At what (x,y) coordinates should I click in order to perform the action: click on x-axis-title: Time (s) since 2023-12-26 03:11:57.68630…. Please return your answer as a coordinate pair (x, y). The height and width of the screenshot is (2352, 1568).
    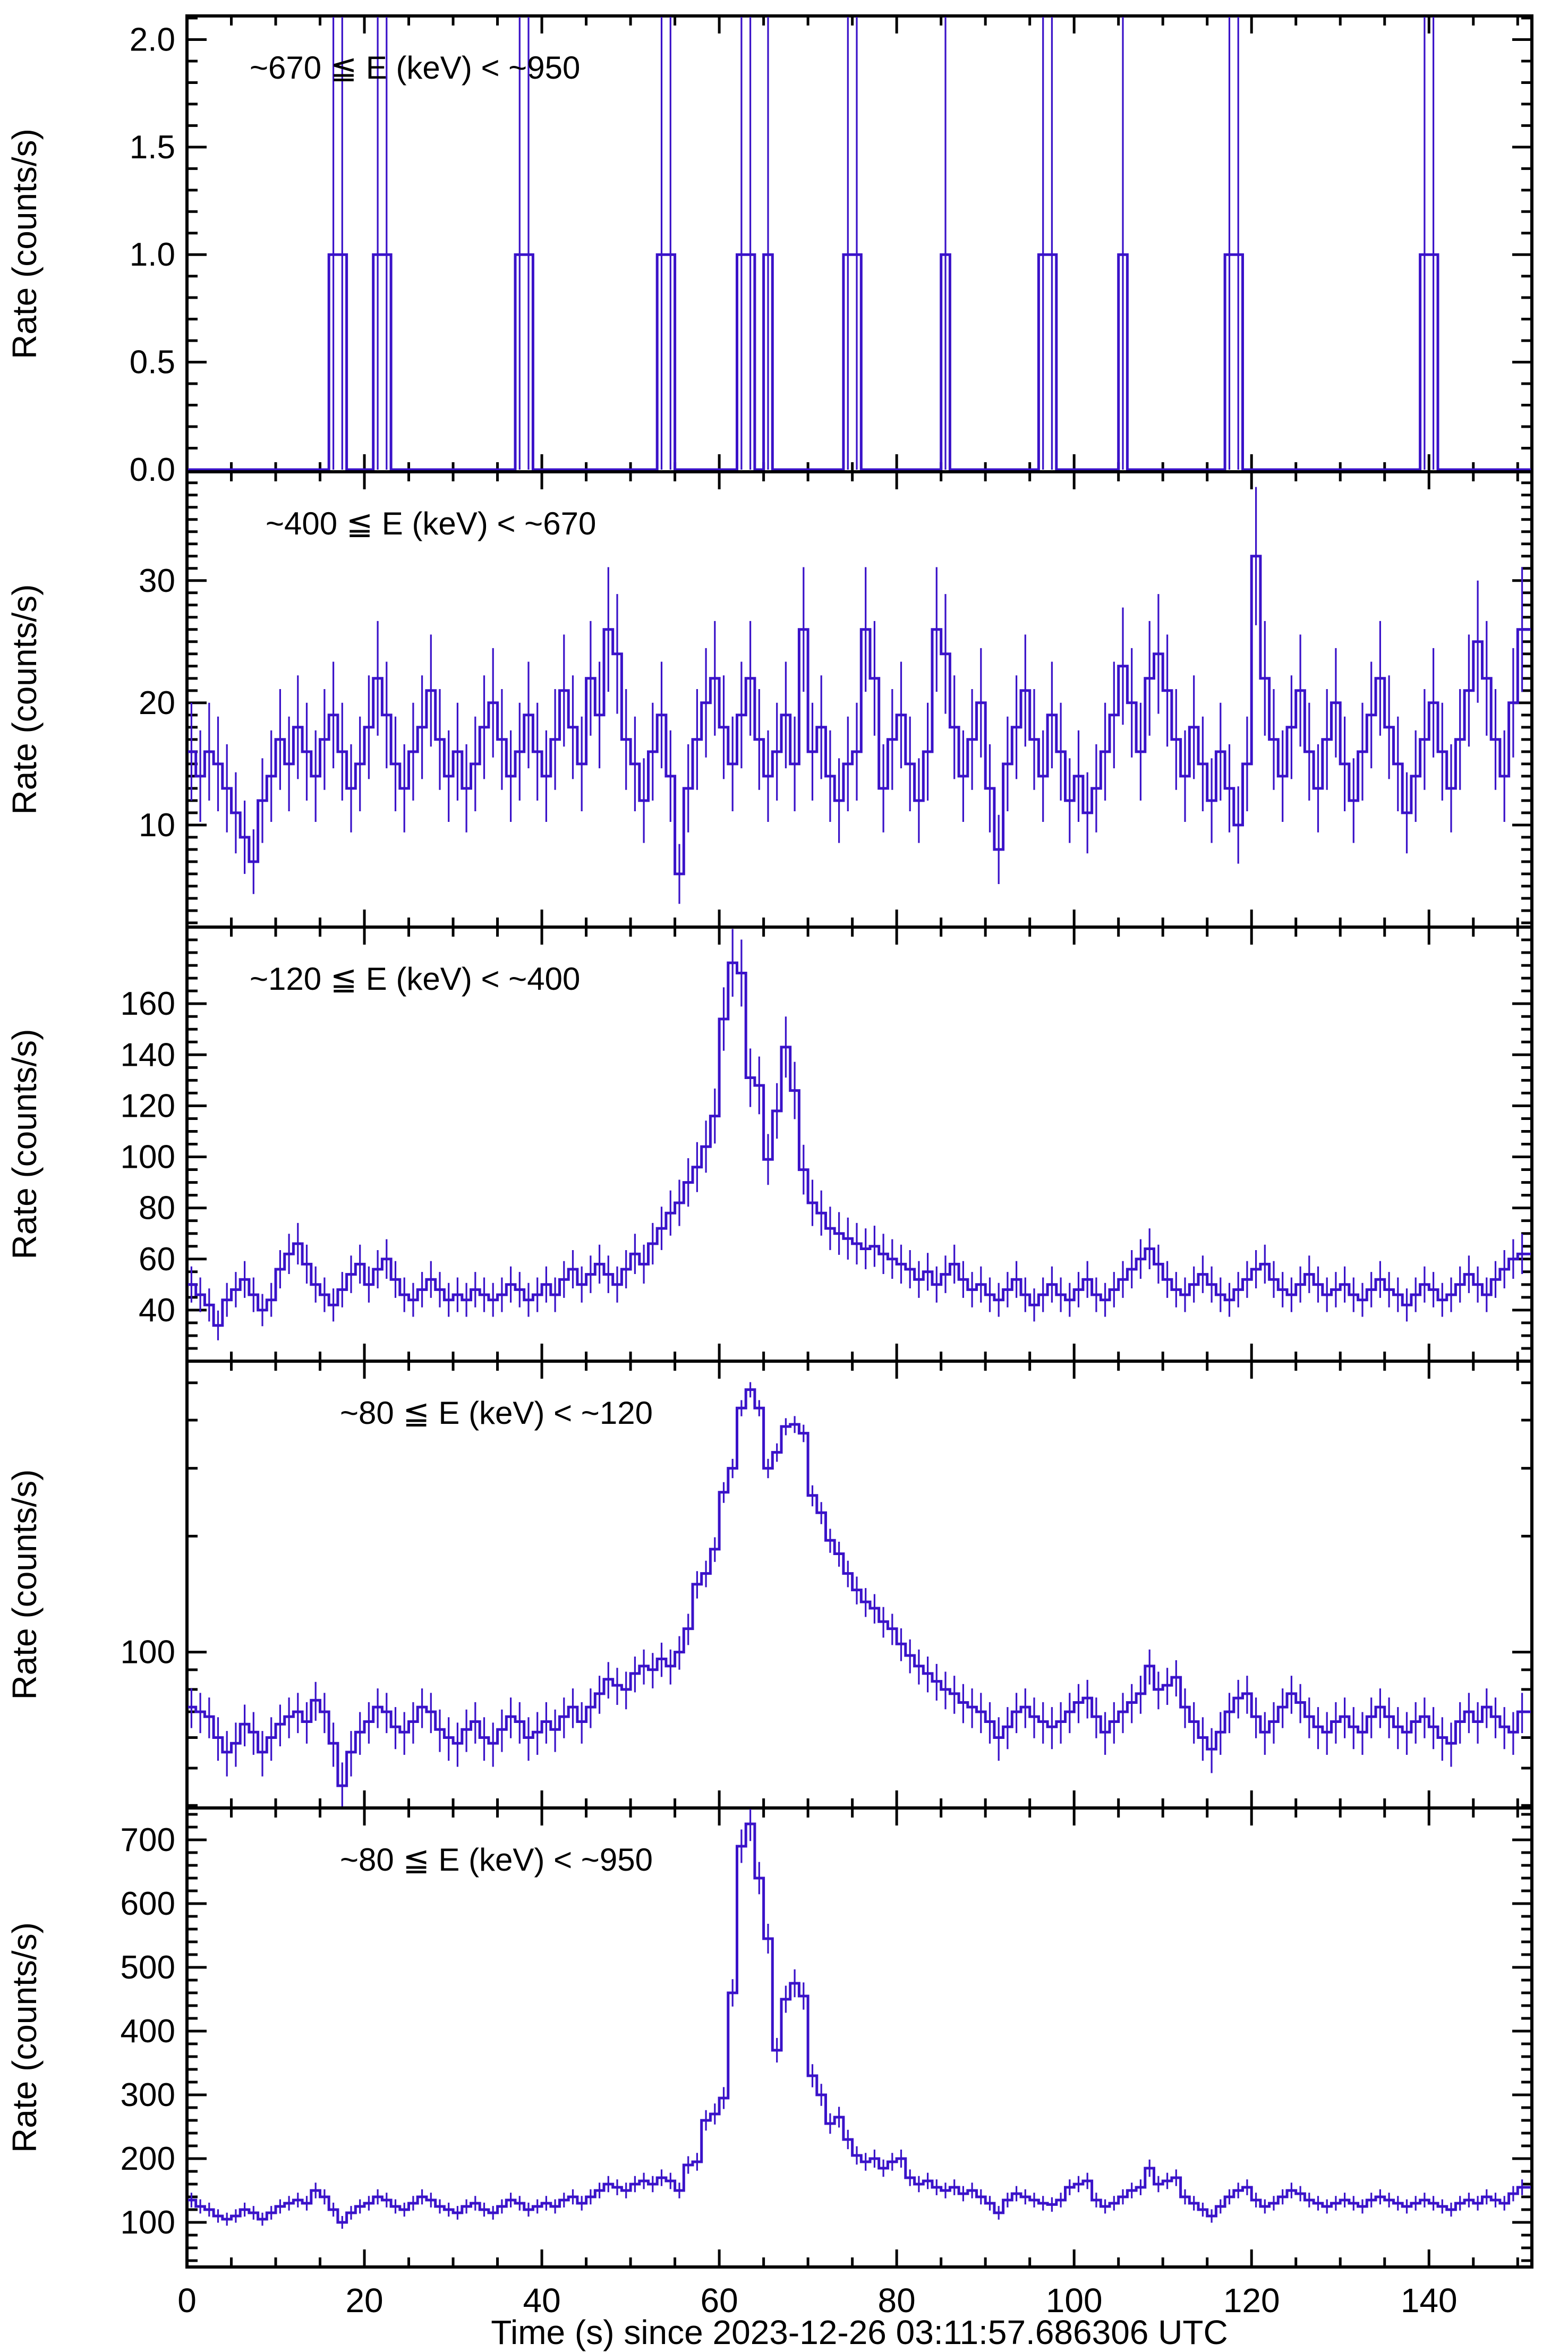
    Looking at the image, I should click on (859, 2332).